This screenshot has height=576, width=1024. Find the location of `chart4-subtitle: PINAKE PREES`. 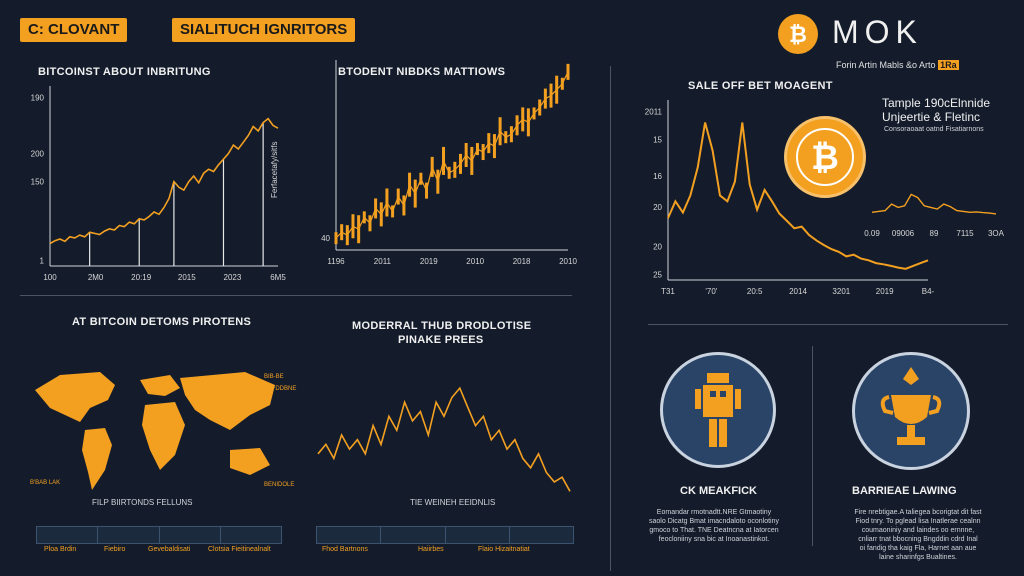

chart4-subtitle: PINAKE PREES is located at coordinates (441, 340).